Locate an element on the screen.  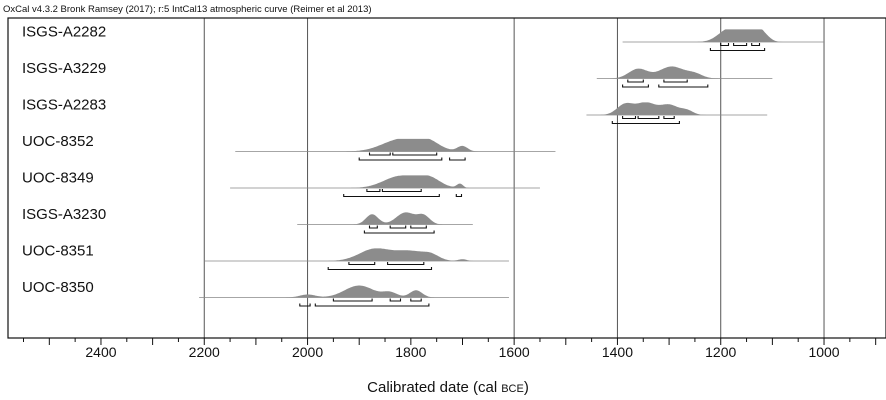
sample-label: ISGS-A2282 is located at coordinates (64, 32).